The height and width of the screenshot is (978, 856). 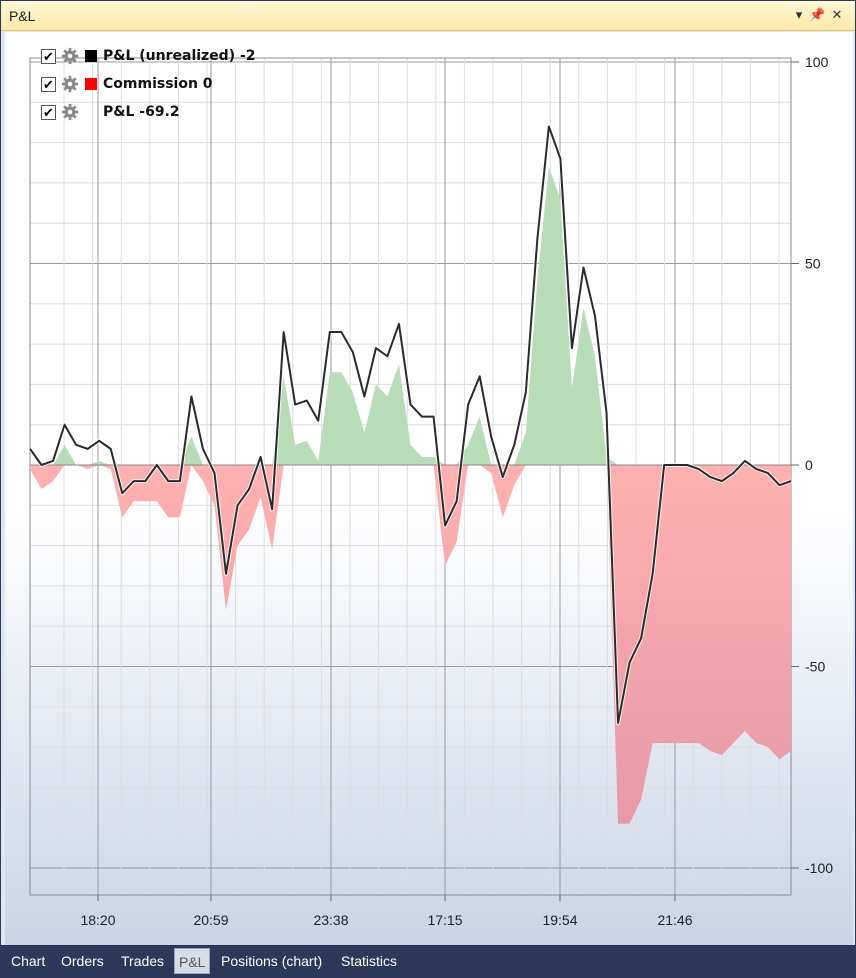 What do you see at coordinates (809, 465) in the screenshot?
I see `y-tick-label: 0` at bounding box center [809, 465].